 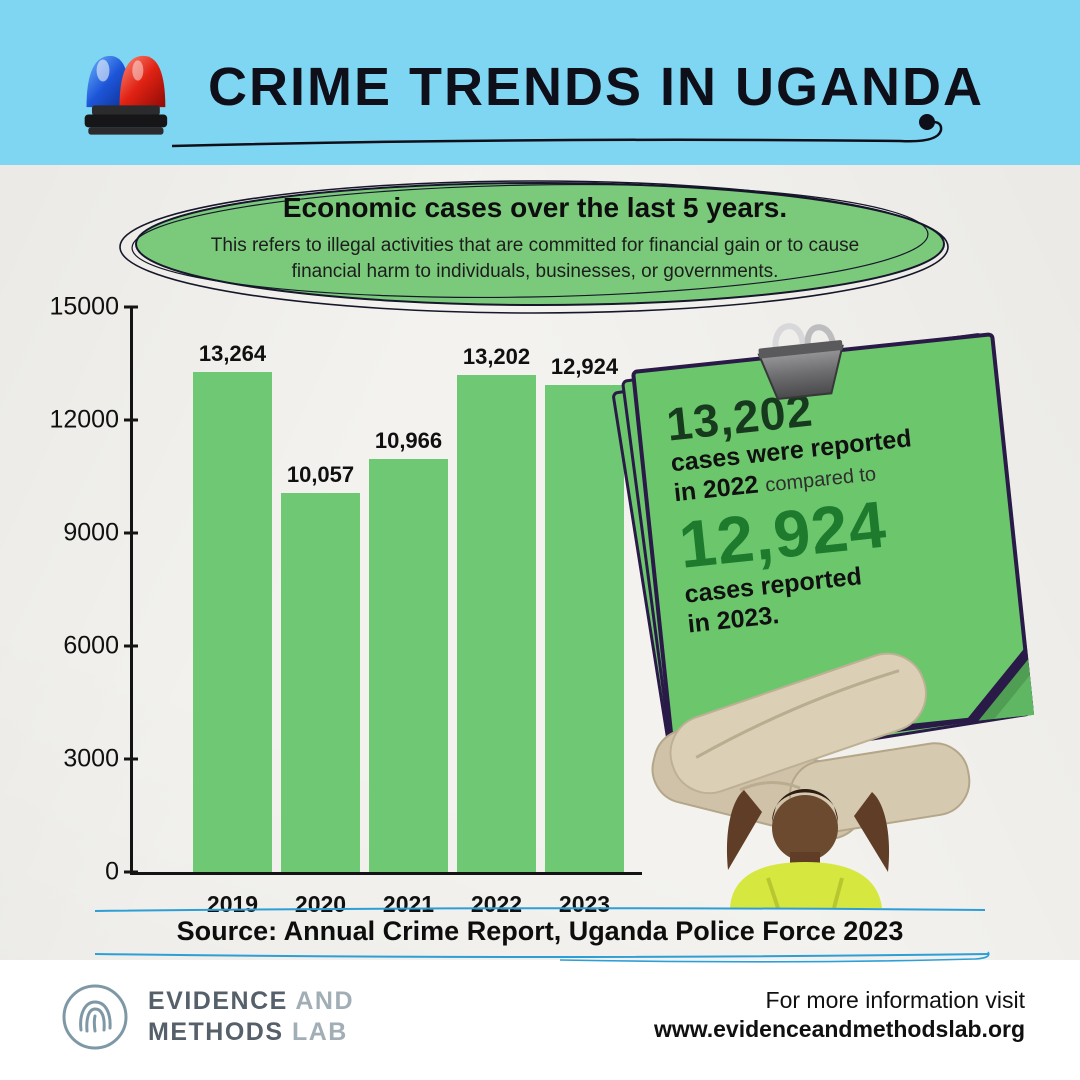 What do you see at coordinates (542, 957) in the screenshot?
I see `source-divider-bottom` at bounding box center [542, 957].